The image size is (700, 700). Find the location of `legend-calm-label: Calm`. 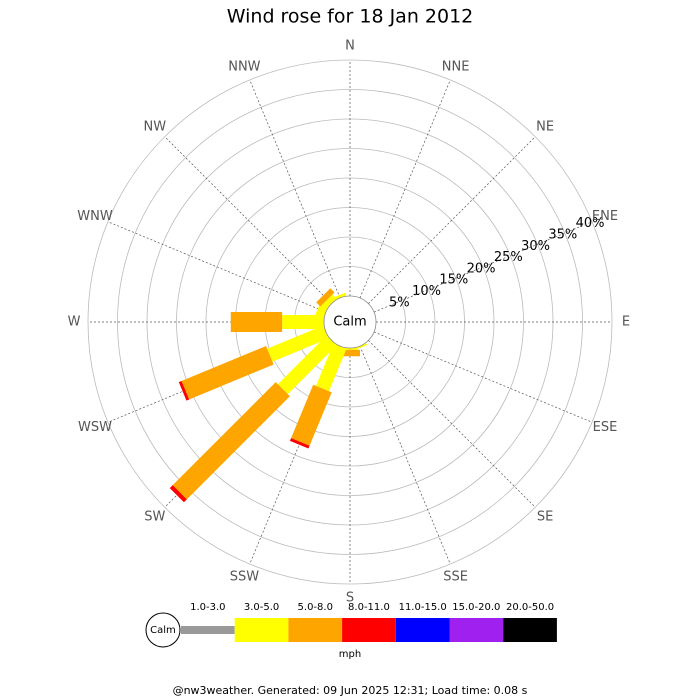

legend-calm-label: Calm is located at coordinates (163, 630).